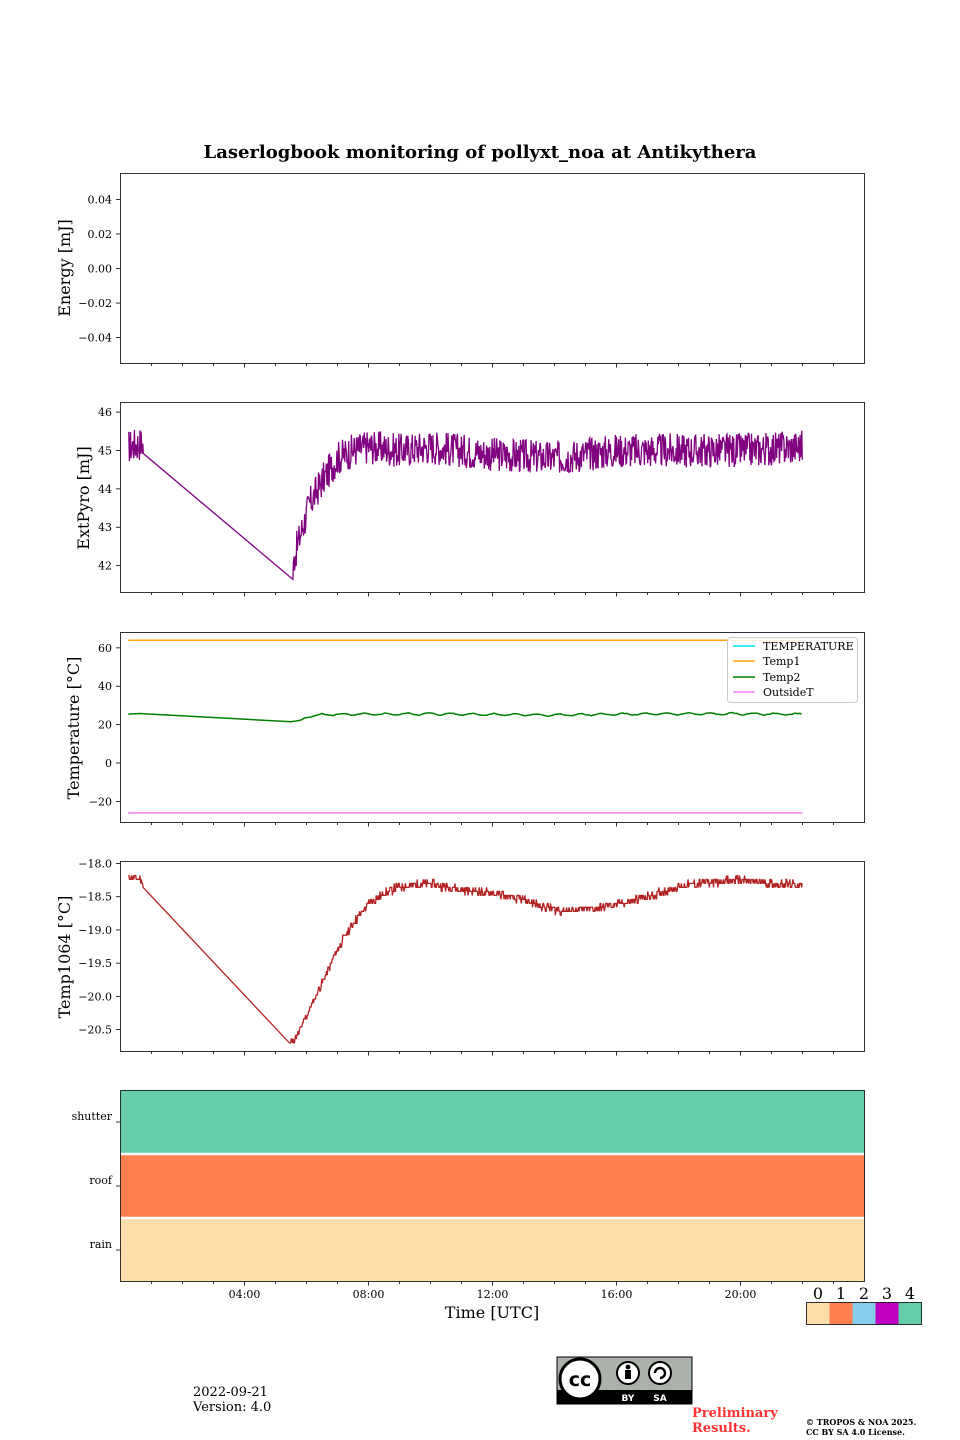  I want to click on time-x-ticks: 04:00 08:00 12:00 16:00 20:00, so click(492, 1291).